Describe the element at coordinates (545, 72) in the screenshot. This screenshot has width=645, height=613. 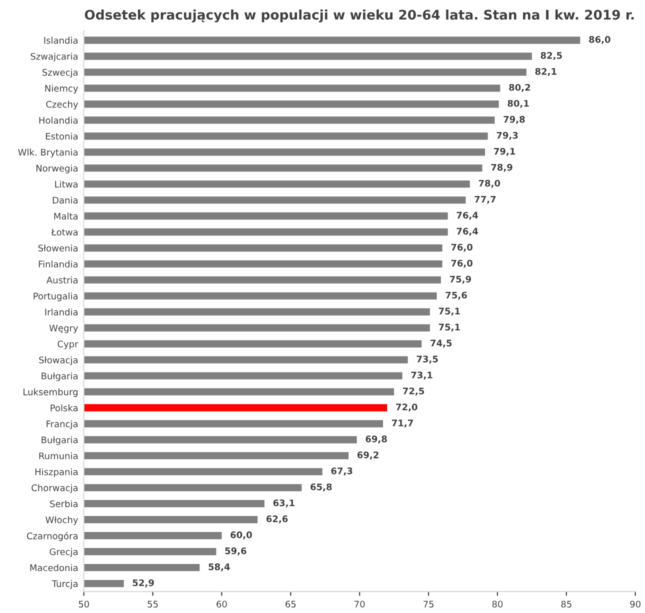
I see `data-label: 82,1` at that location.